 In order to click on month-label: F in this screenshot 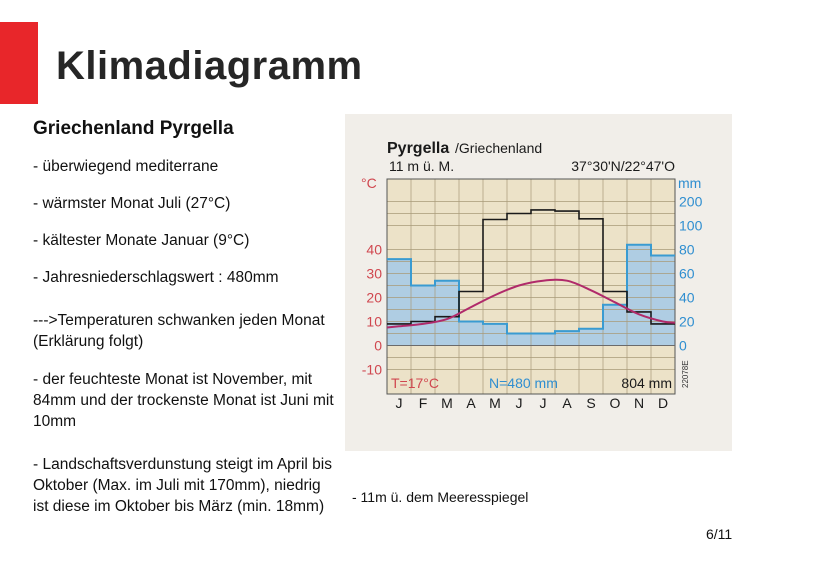, I will do `click(423, 403)`.